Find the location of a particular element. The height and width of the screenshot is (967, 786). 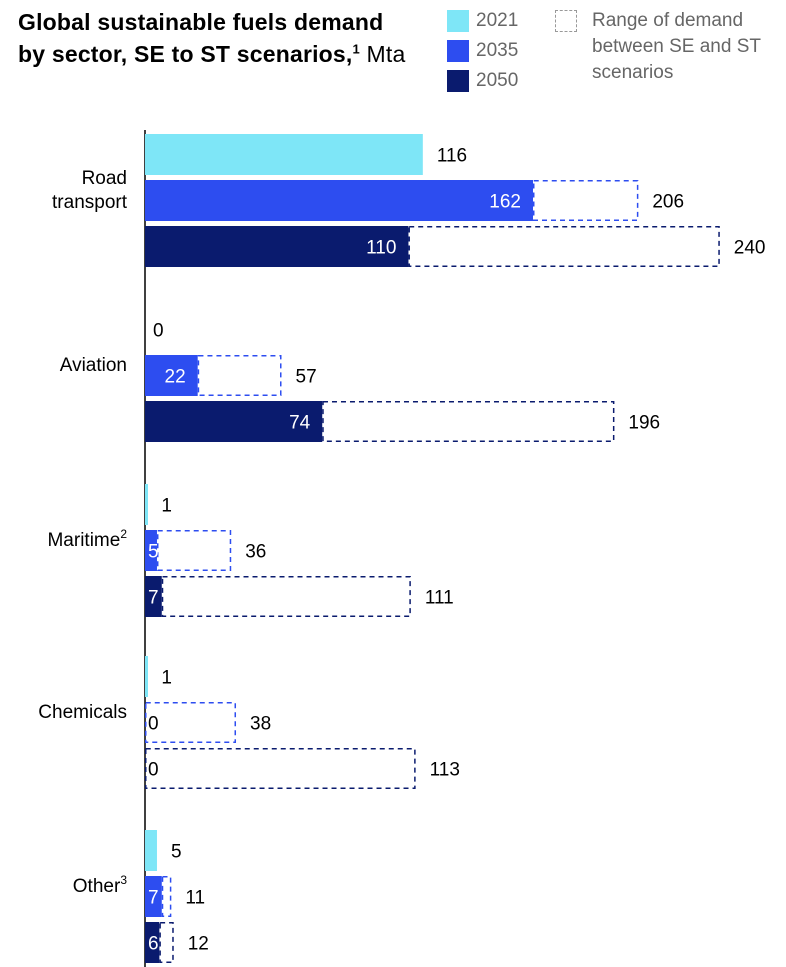

category-label-maritime: Maritime2 is located at coordinates (87, 539).